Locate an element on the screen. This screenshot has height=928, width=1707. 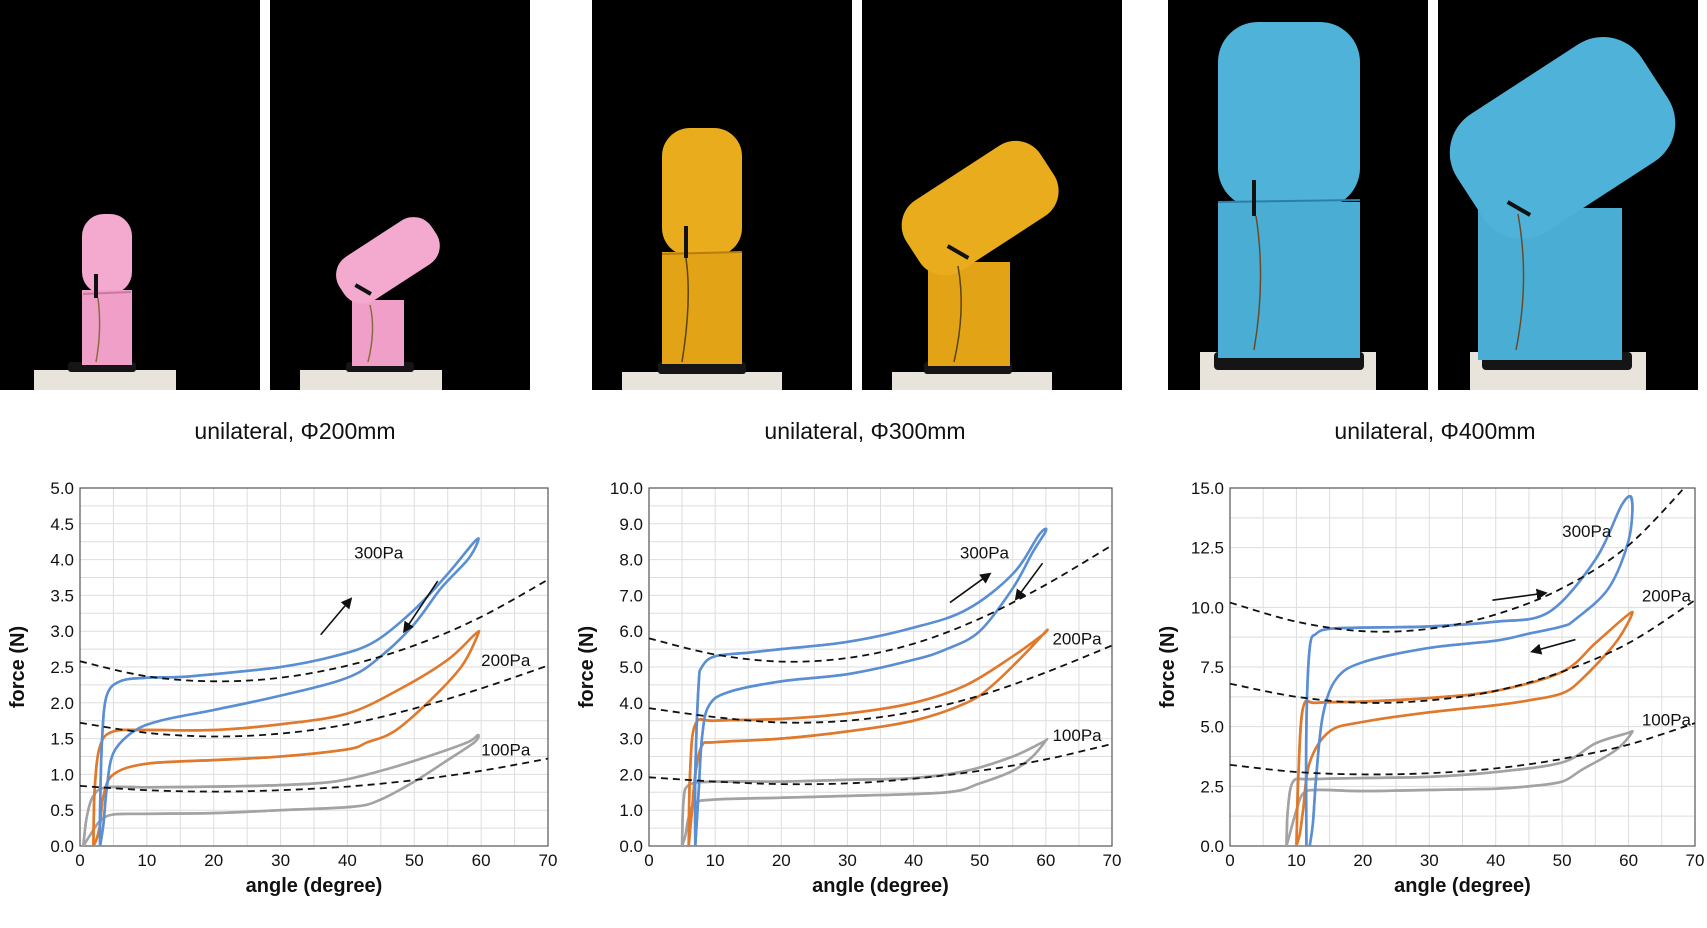
pink-actuator-bent-image is located at coordinates (371, 303).